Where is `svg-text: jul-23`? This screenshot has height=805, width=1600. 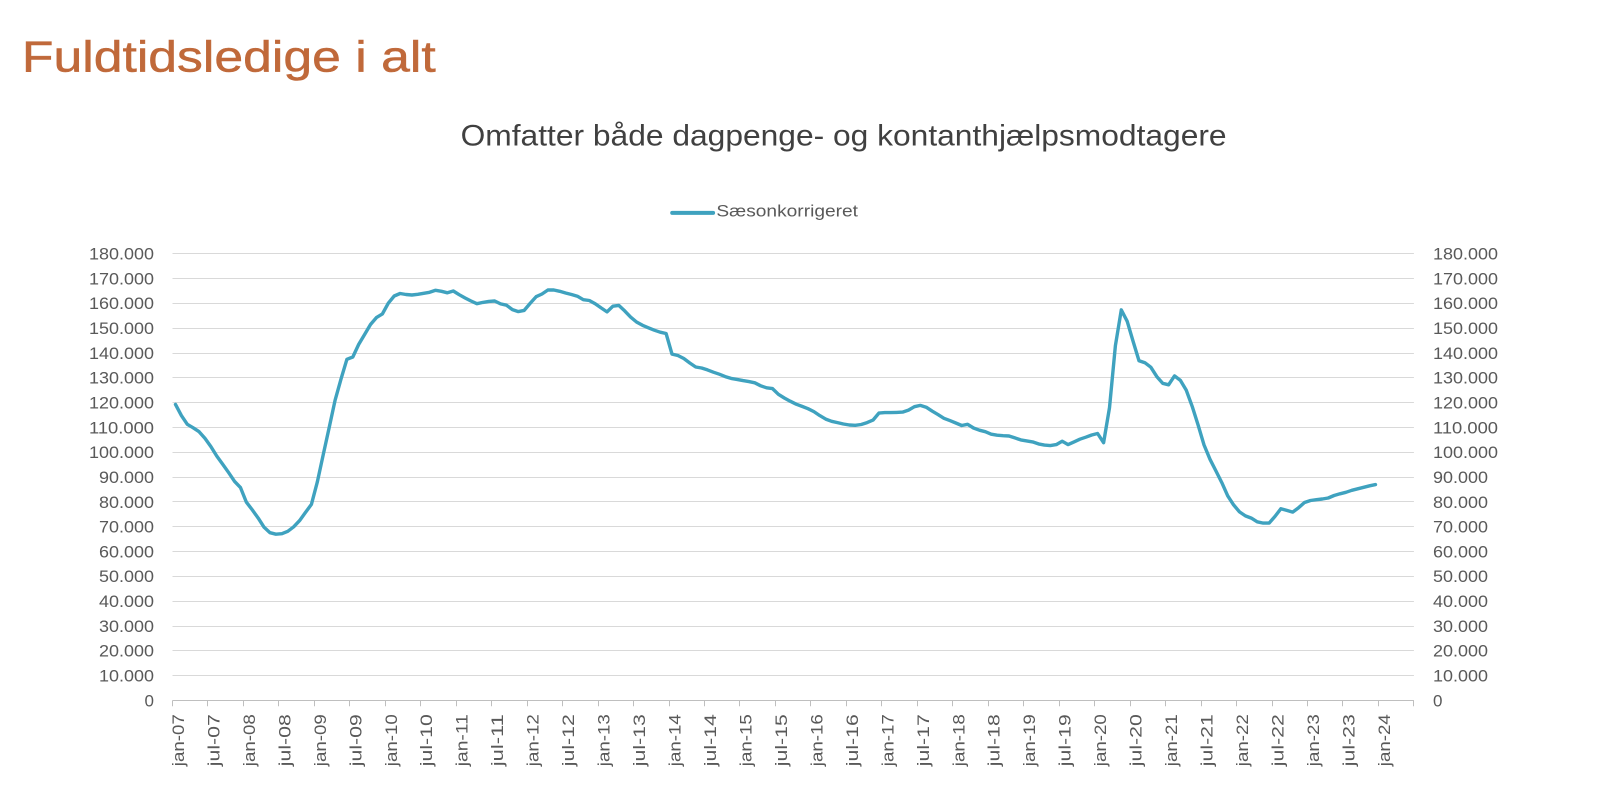 svg-text: jul-23 is located at coordinates (1348, 740).